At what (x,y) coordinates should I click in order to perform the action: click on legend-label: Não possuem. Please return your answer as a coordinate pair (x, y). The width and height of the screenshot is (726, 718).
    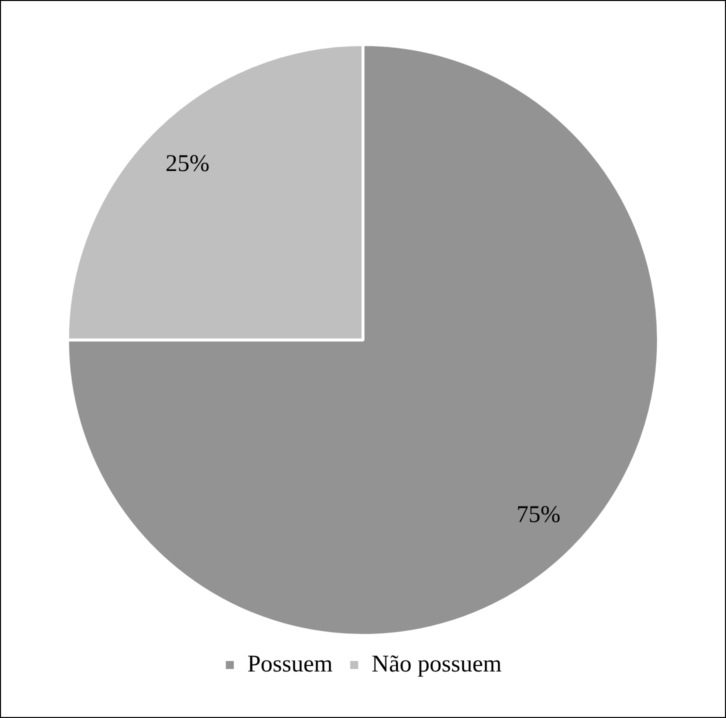
    Looking at the image, I should click on (437, 664).